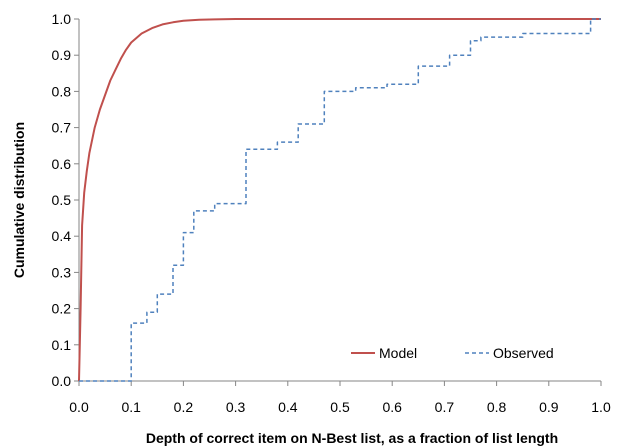 The width and height of the screenshot is (617, 447). Describe the element at coordinates (392, 407) in the screenshot. I see `x-tick-label: 0.6` at that location.